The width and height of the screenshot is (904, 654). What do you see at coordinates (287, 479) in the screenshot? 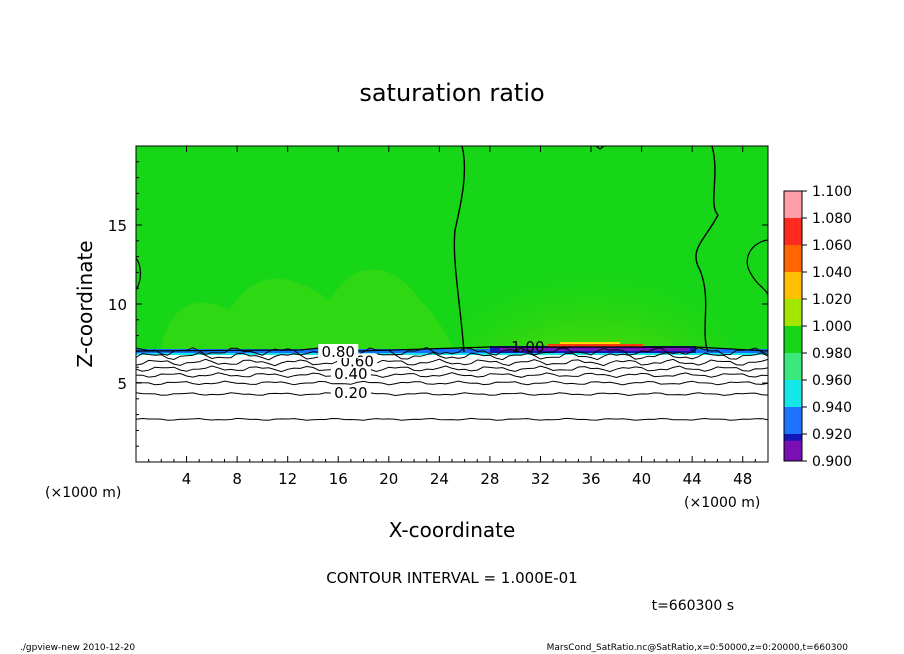
I see `x-tick-label: 12` at bounding box center [287, 479].